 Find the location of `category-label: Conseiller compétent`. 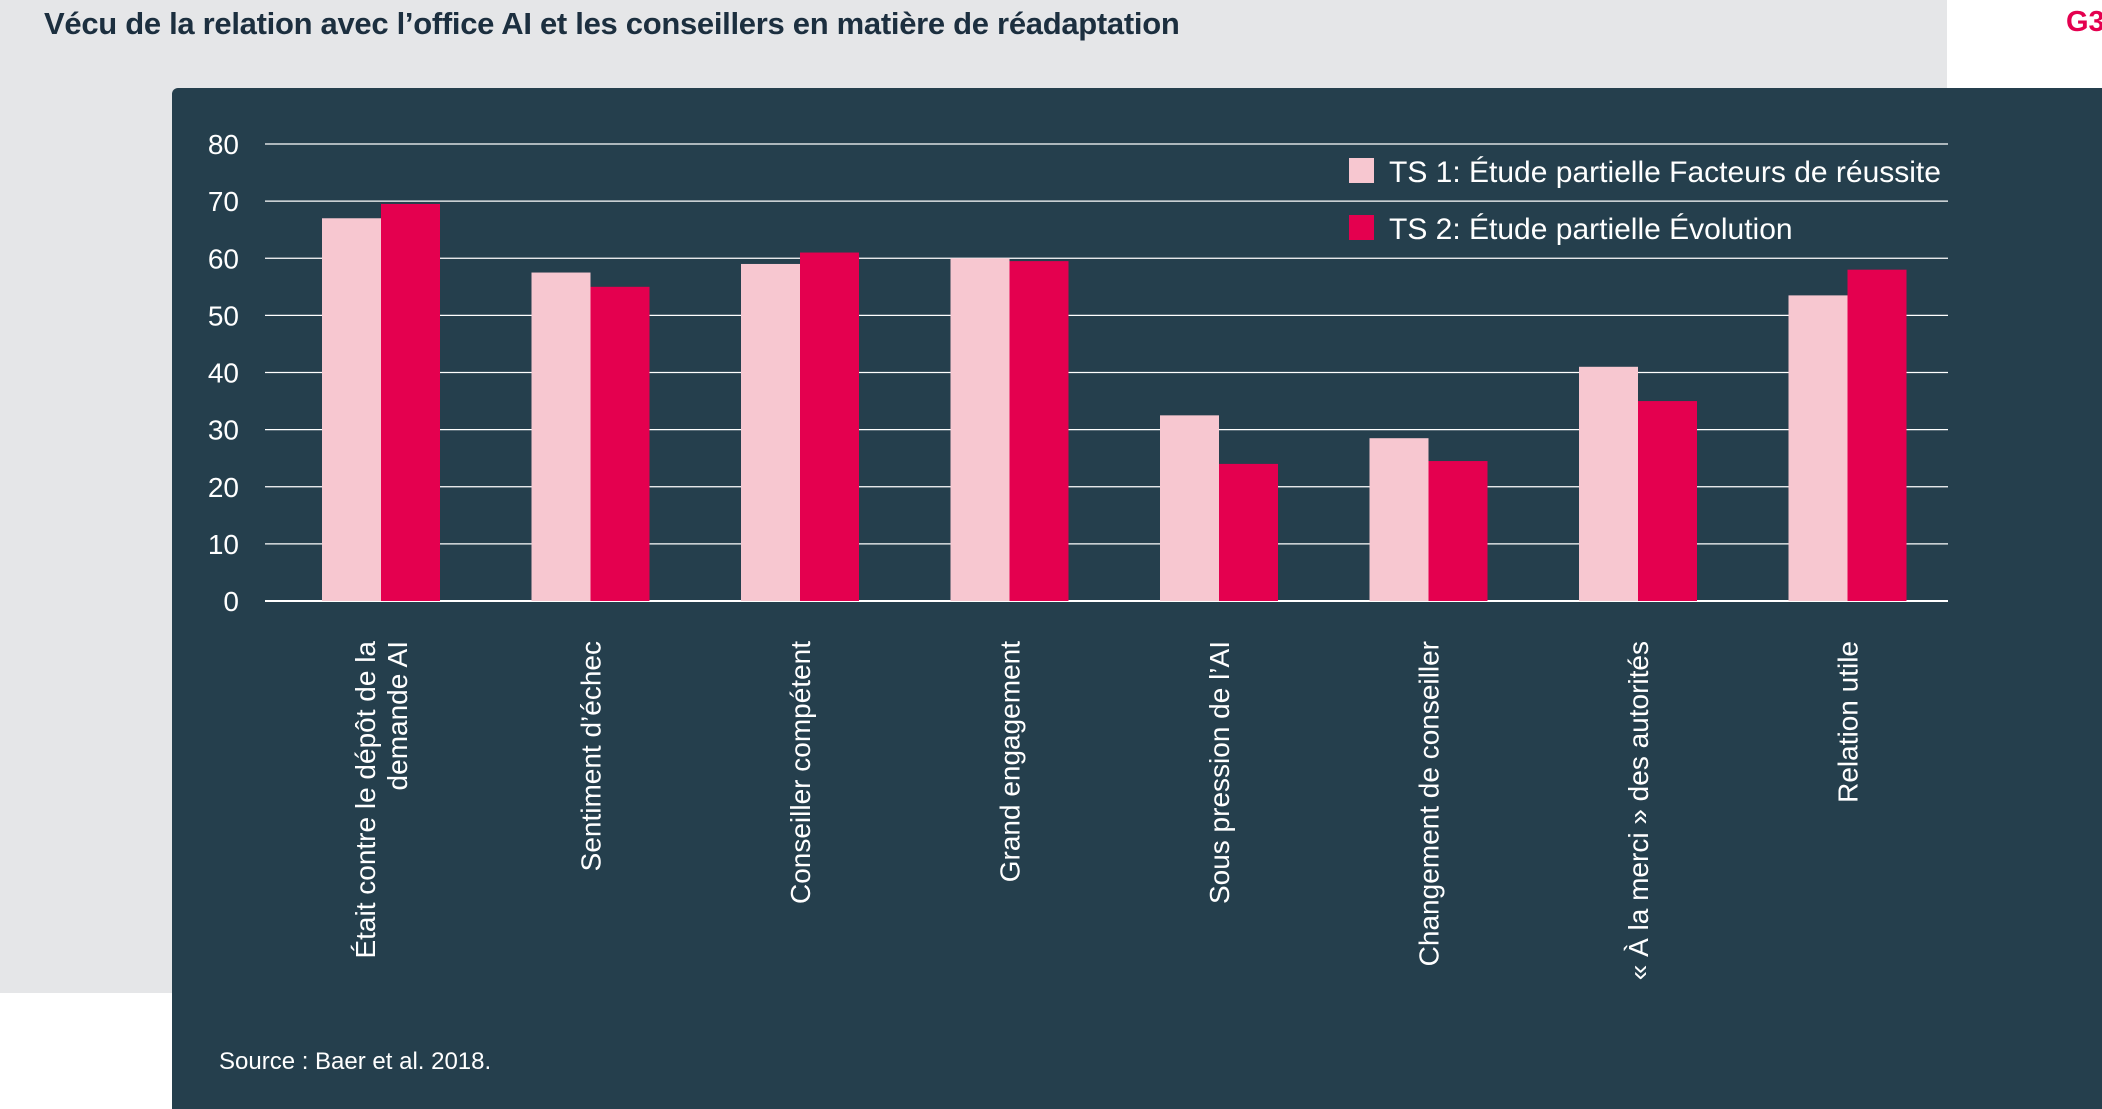

category-label: Conseiller compétent is located at coordinates (800, 772).